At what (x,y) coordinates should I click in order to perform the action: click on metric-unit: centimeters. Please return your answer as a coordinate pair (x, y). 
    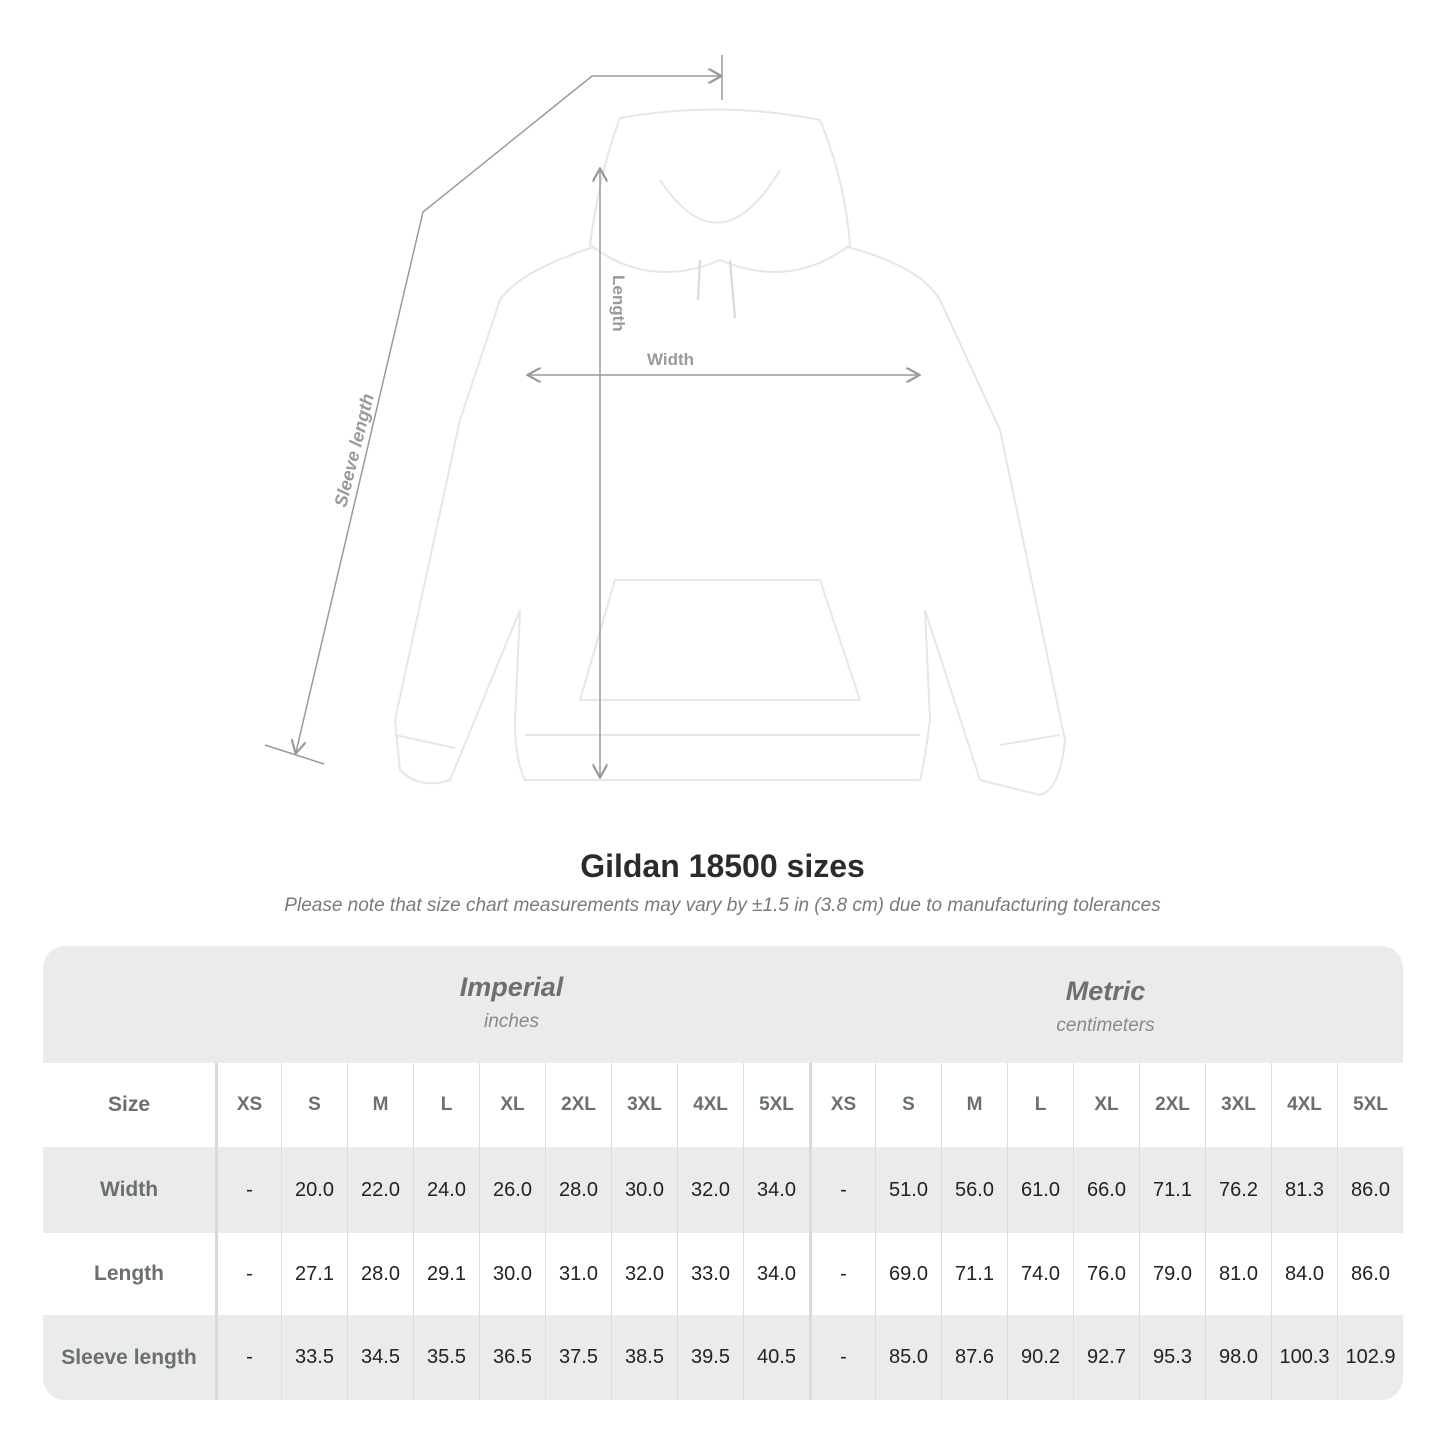
    Looking at the image, I should click on (1105, 1025).